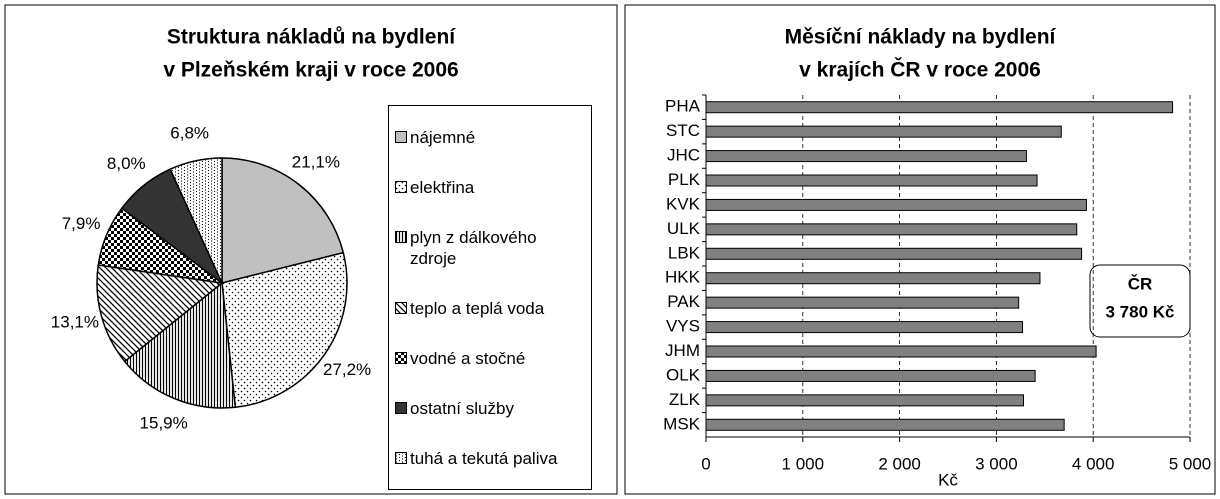 The image size is (1220, 499). I want to click on legend-entry: elektřina, so click(490, 187).